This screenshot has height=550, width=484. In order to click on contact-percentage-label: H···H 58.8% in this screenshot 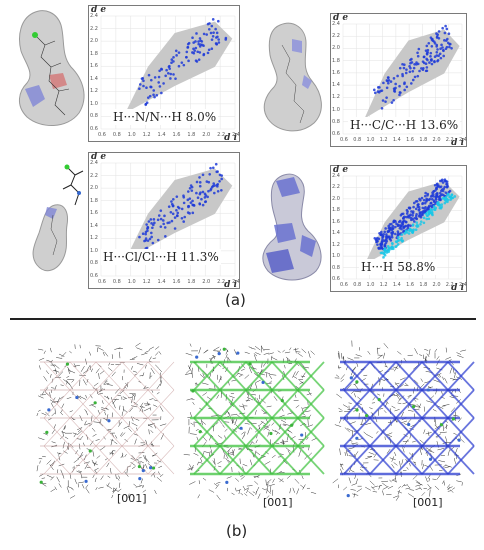, I will do `click(398, 267)`.